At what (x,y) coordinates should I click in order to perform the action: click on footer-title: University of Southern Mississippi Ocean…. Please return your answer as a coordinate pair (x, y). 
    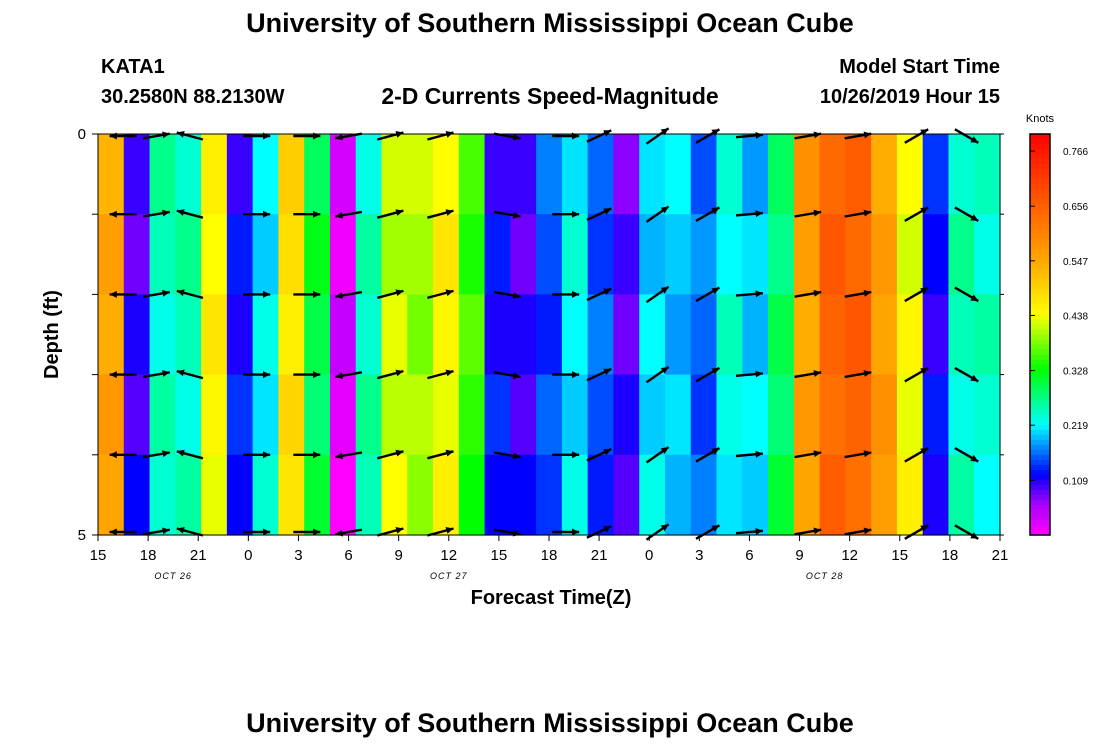
    Looking at the image, I should click on (550, 723).